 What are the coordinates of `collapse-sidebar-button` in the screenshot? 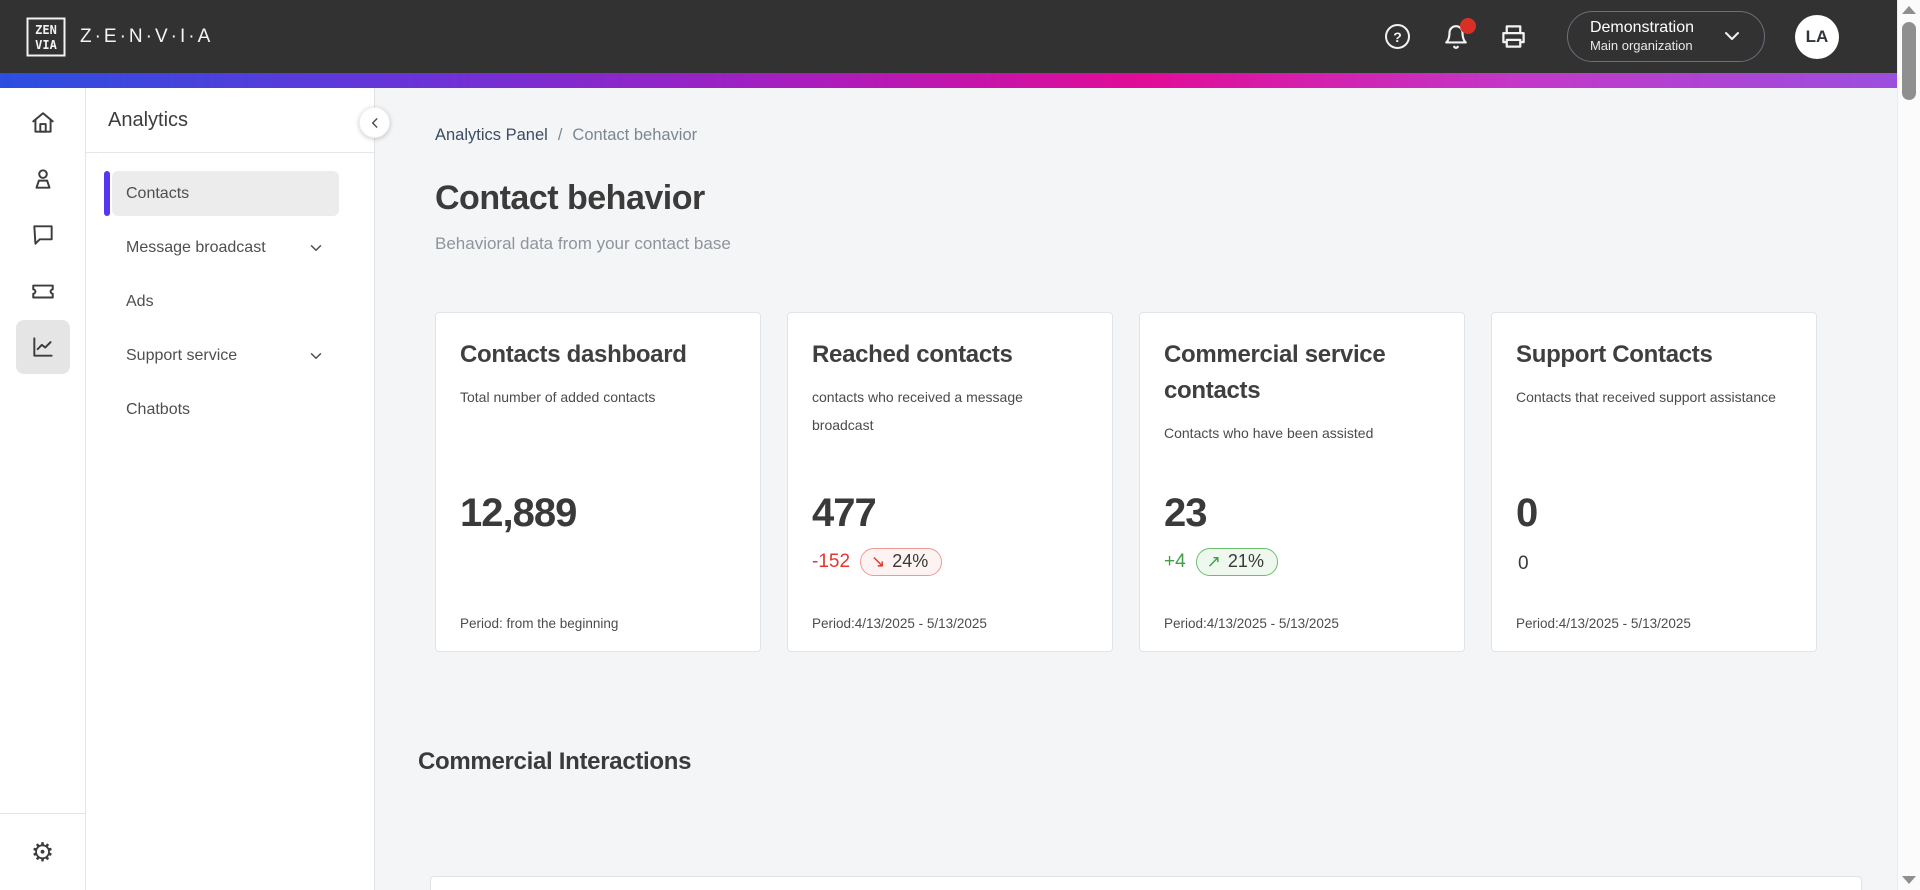 It's located at (374, 122).